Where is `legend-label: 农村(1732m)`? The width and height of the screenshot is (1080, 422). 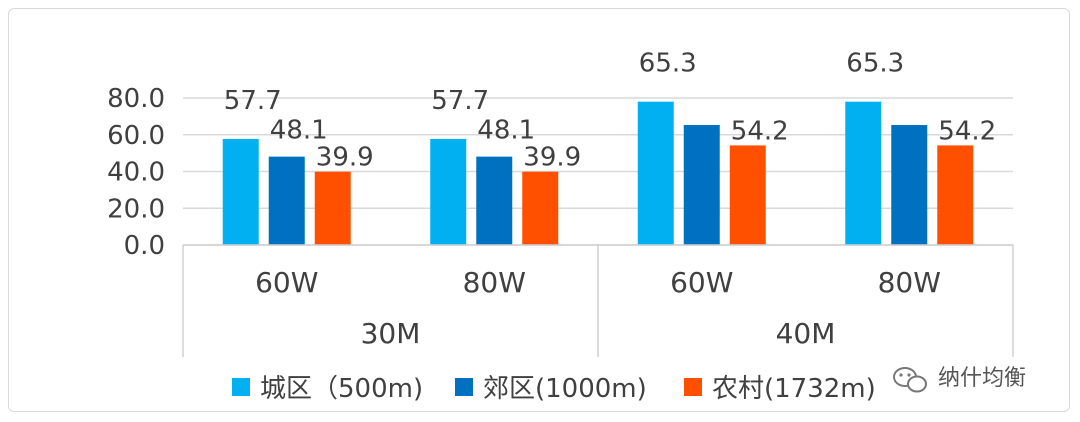 legend-label: 农村(1732m) is located at coordinates (794, 389).